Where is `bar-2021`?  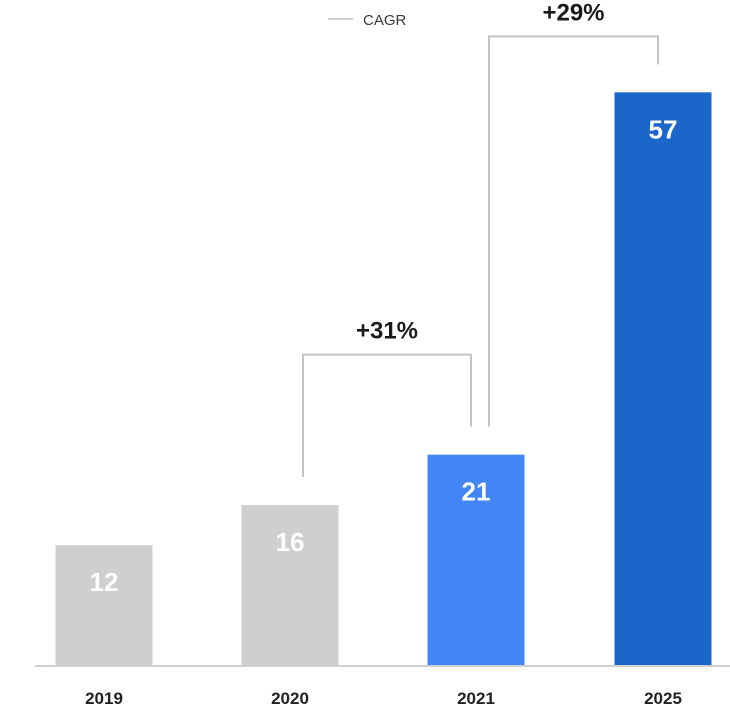 bar-2021 is located at coordinates (476, 560).